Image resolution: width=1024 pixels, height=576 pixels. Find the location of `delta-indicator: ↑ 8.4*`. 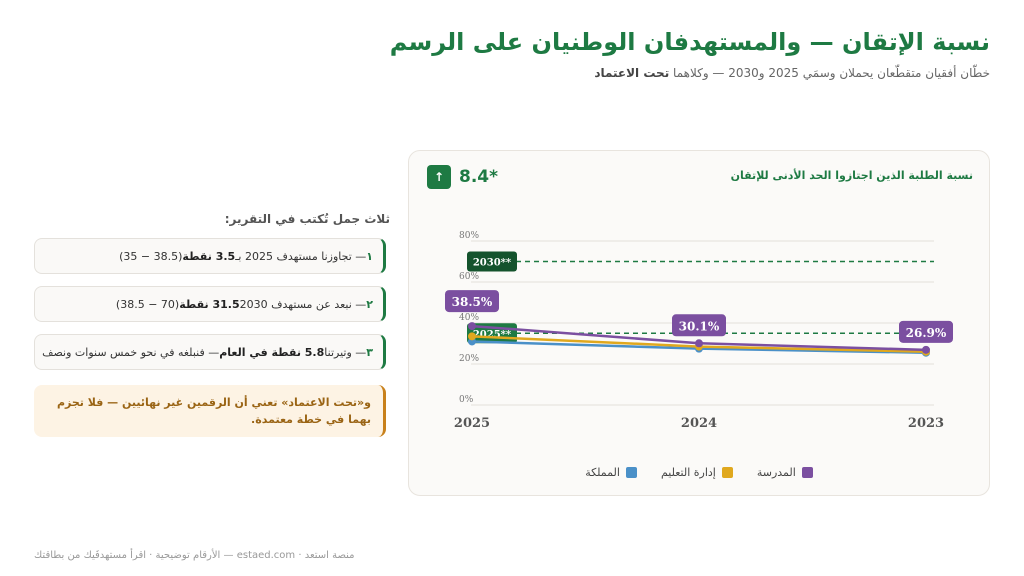

delta-indicator: ↑ 8.4* is located at coordinates (462, 177).